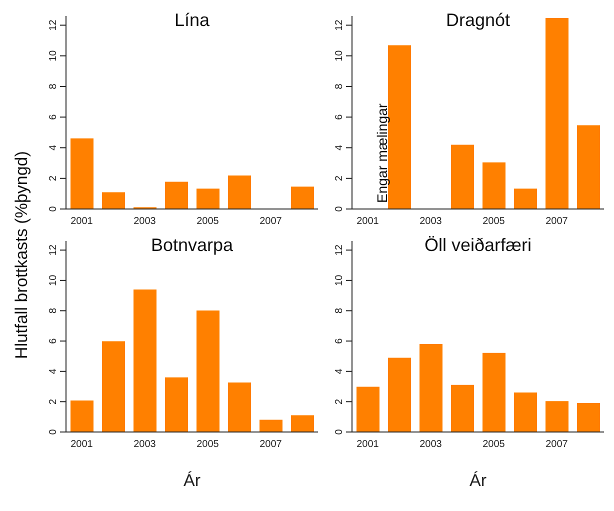  What do you see at coordinates (192, 20) in the screenshot?
I see `chart-title: Lína` at bounding box center [192, 20].